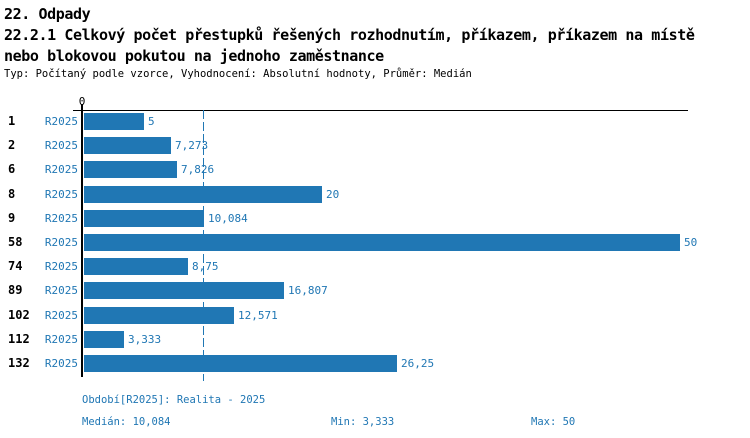 This screenshot has height=438, width=750. Describe the element at coordinates (145, 339) in the screenshot. I see `bar-value-label: 3,333` at that location.